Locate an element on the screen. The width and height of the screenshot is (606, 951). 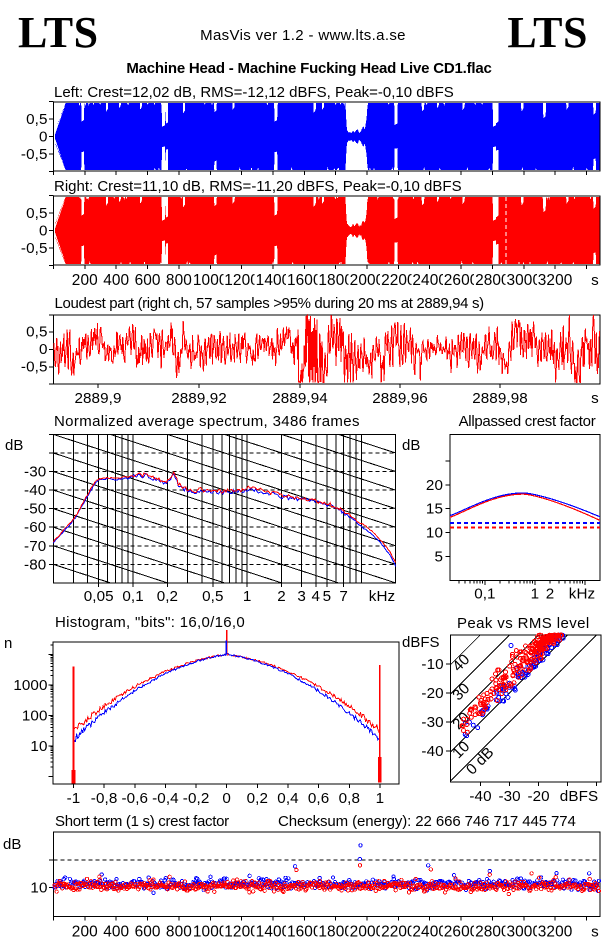
svg-text: -0,2 is located at coordinates (196, 798).